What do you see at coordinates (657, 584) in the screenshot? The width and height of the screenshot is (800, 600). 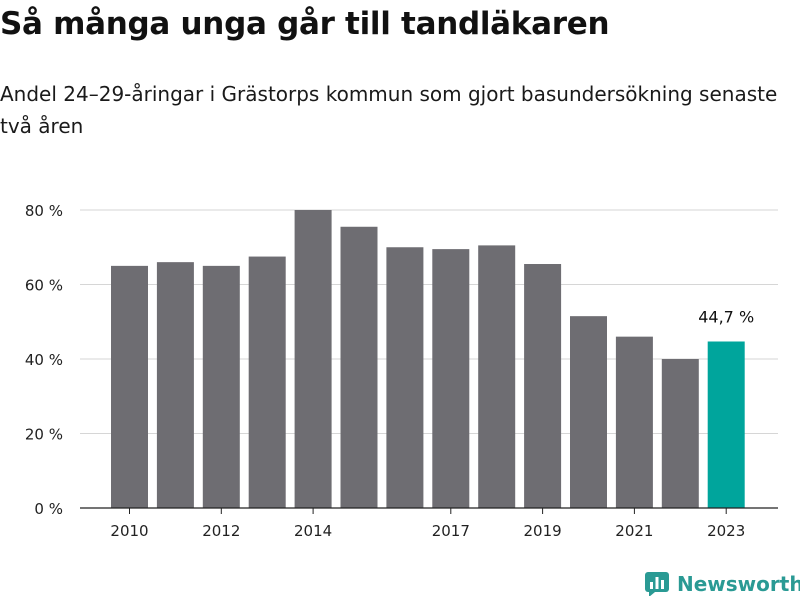 I see `newsworthy-chart-icon` at bounding box center [657, 584].